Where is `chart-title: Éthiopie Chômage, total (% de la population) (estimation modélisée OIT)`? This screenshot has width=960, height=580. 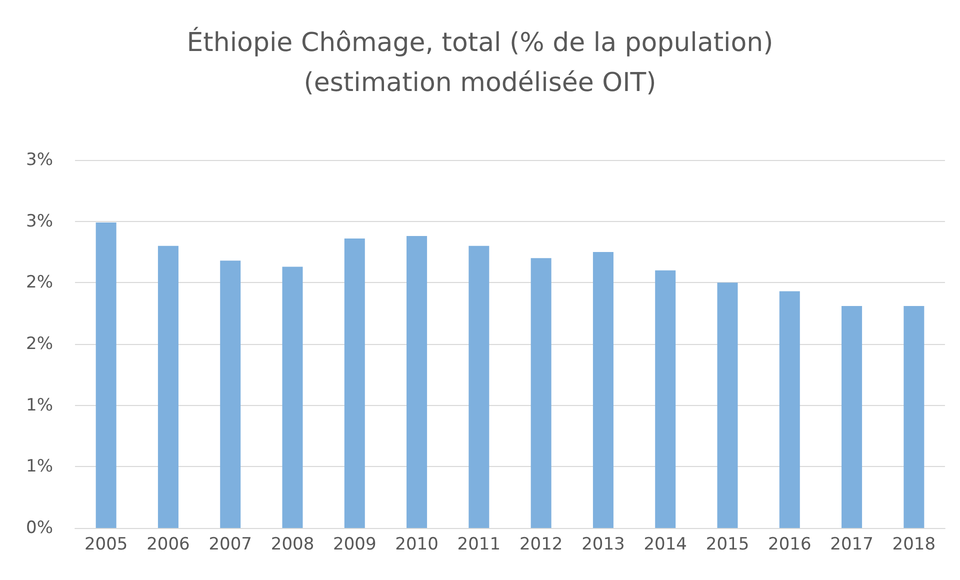
chart-title: Éthiopie Chômage, total (% de la population) (estimation modélisée OIT) is located at coordinates (480, 62).